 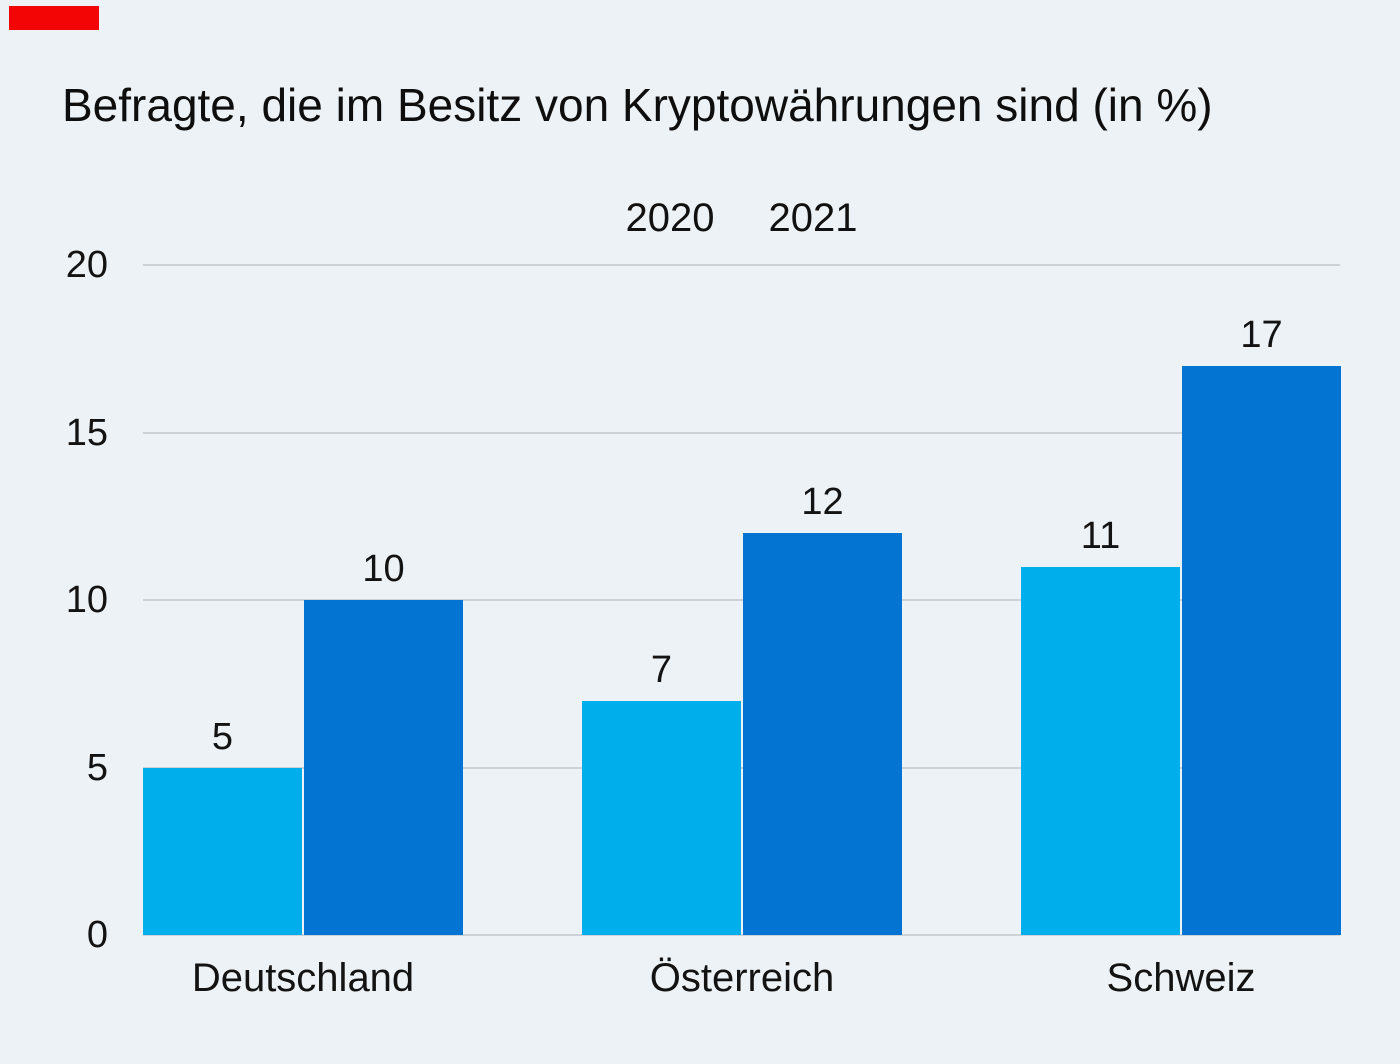 What do you see at coordinates (86, 432) in the screenshot?
I see `y-tick-label-15: 15` at bounding box center [86, 432].